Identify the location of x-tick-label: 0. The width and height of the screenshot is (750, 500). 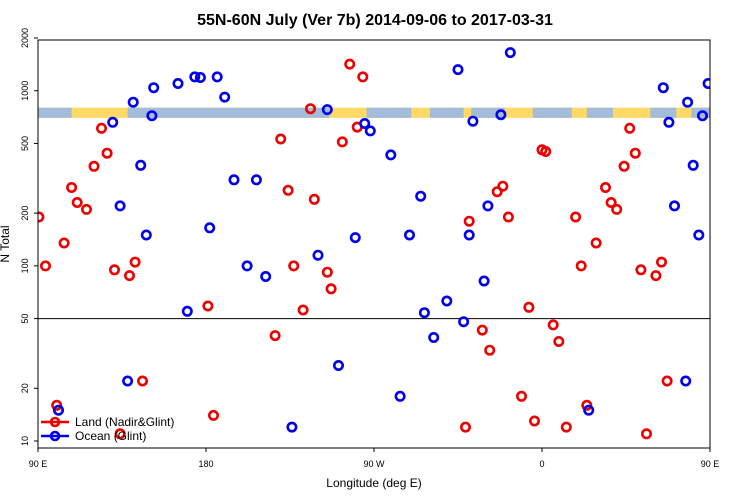
(541, 464).